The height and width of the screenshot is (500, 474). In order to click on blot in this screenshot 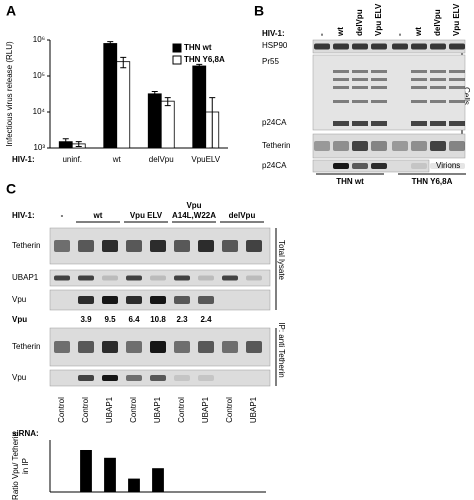, I will do `click(160, 278)`.